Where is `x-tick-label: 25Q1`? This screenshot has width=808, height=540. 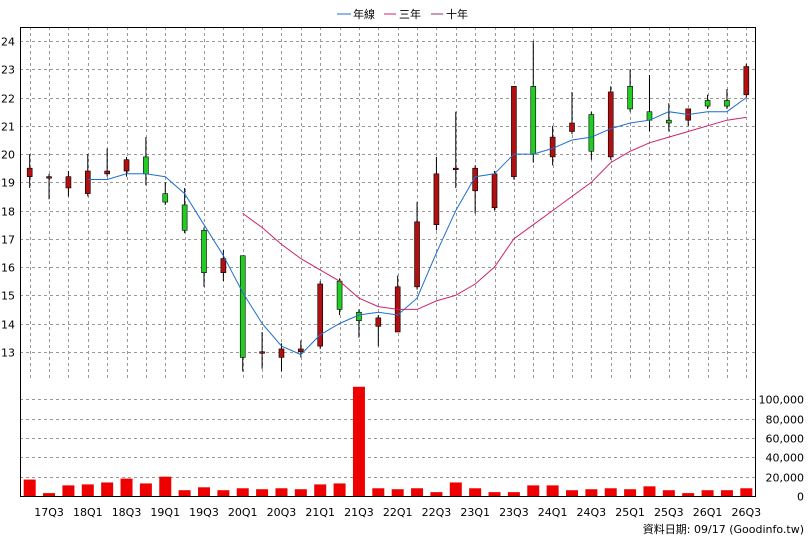 x-tick-label: 25Q1 is located at coordinates (630, 512).